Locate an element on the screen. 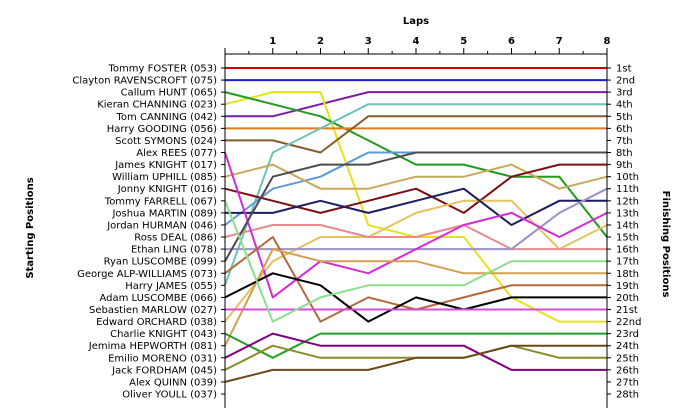 The image size is (700, 420). starting-position-label: Alex QUINN (039) is located at coordinates (173, 382).